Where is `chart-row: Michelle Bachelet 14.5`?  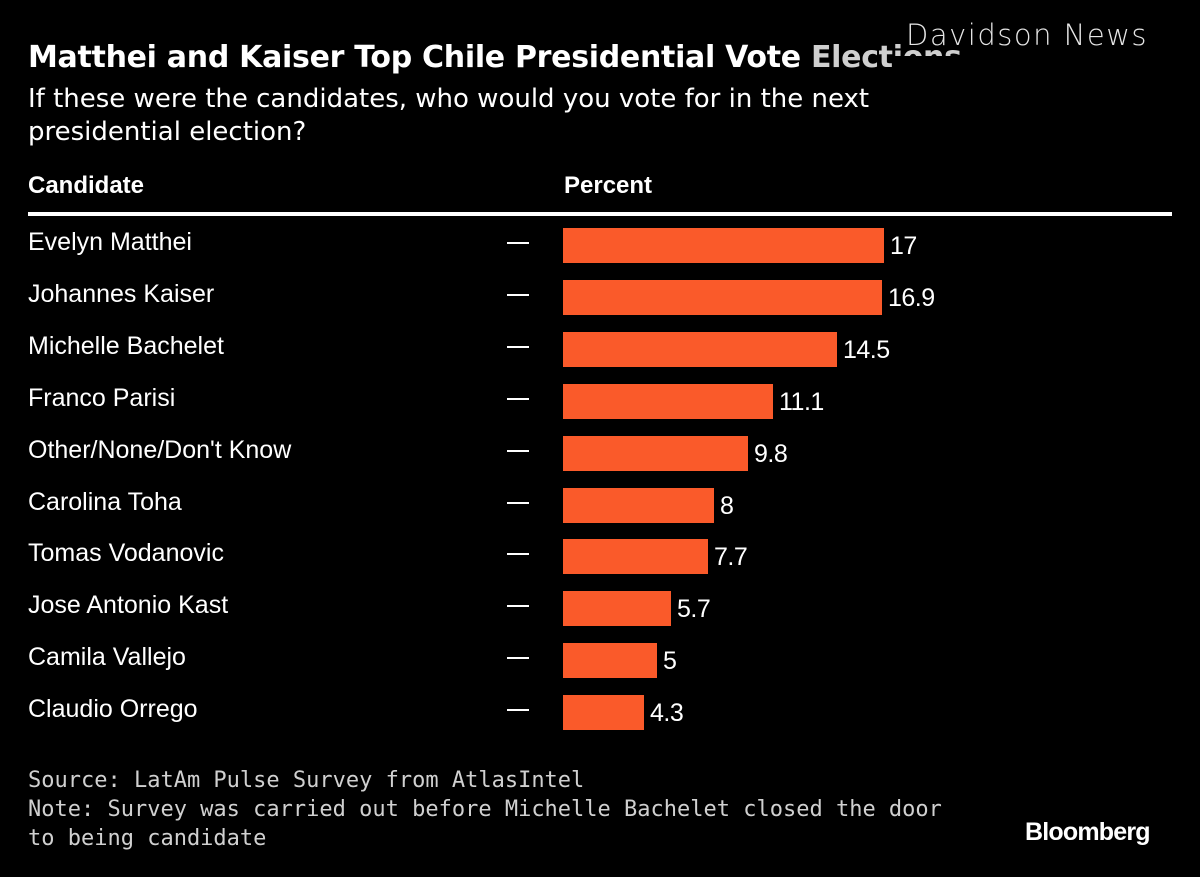 chart-row: Michelle Bachelet 14.5 is located at coordinates (600, 358).